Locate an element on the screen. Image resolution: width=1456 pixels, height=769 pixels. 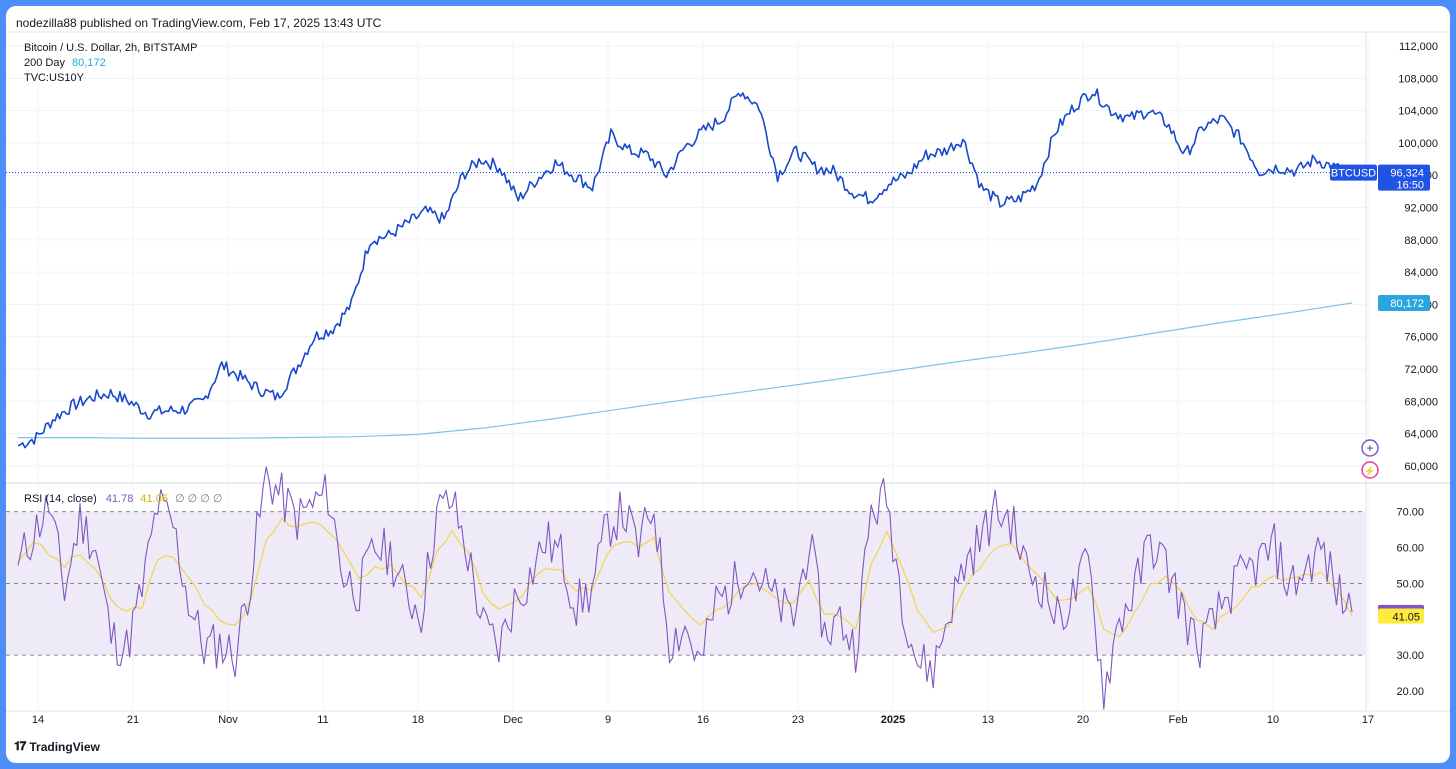
x-tick-label: 17 is located at coordinates (1368, 720).